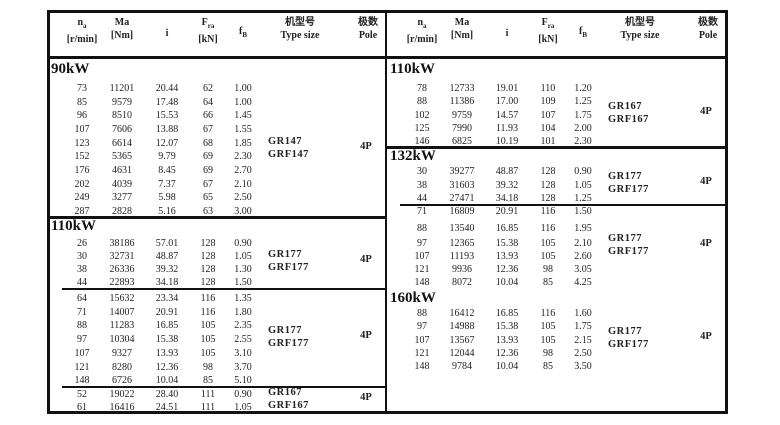 This screenshot has width=780, height=425. Describe the element at coordinates (462, 35) in the screenshot. I see `unit: [Nm]` at that location.